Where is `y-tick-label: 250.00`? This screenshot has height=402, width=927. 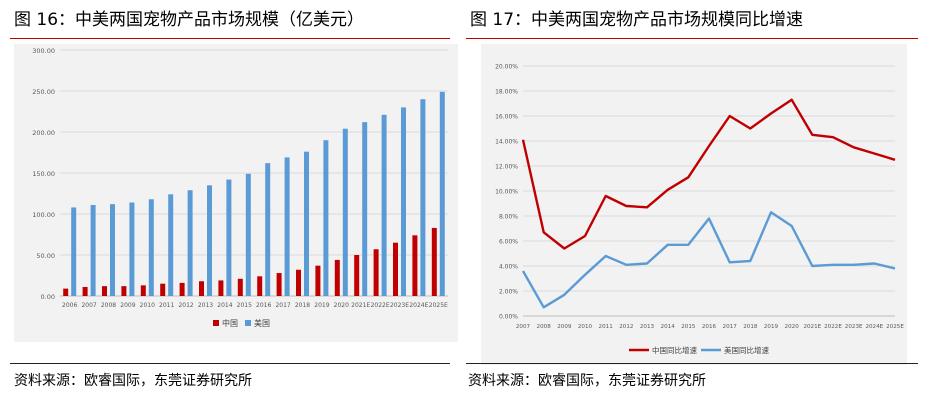
y-tick-label: 250.00 is located at coordinates (43, 92).